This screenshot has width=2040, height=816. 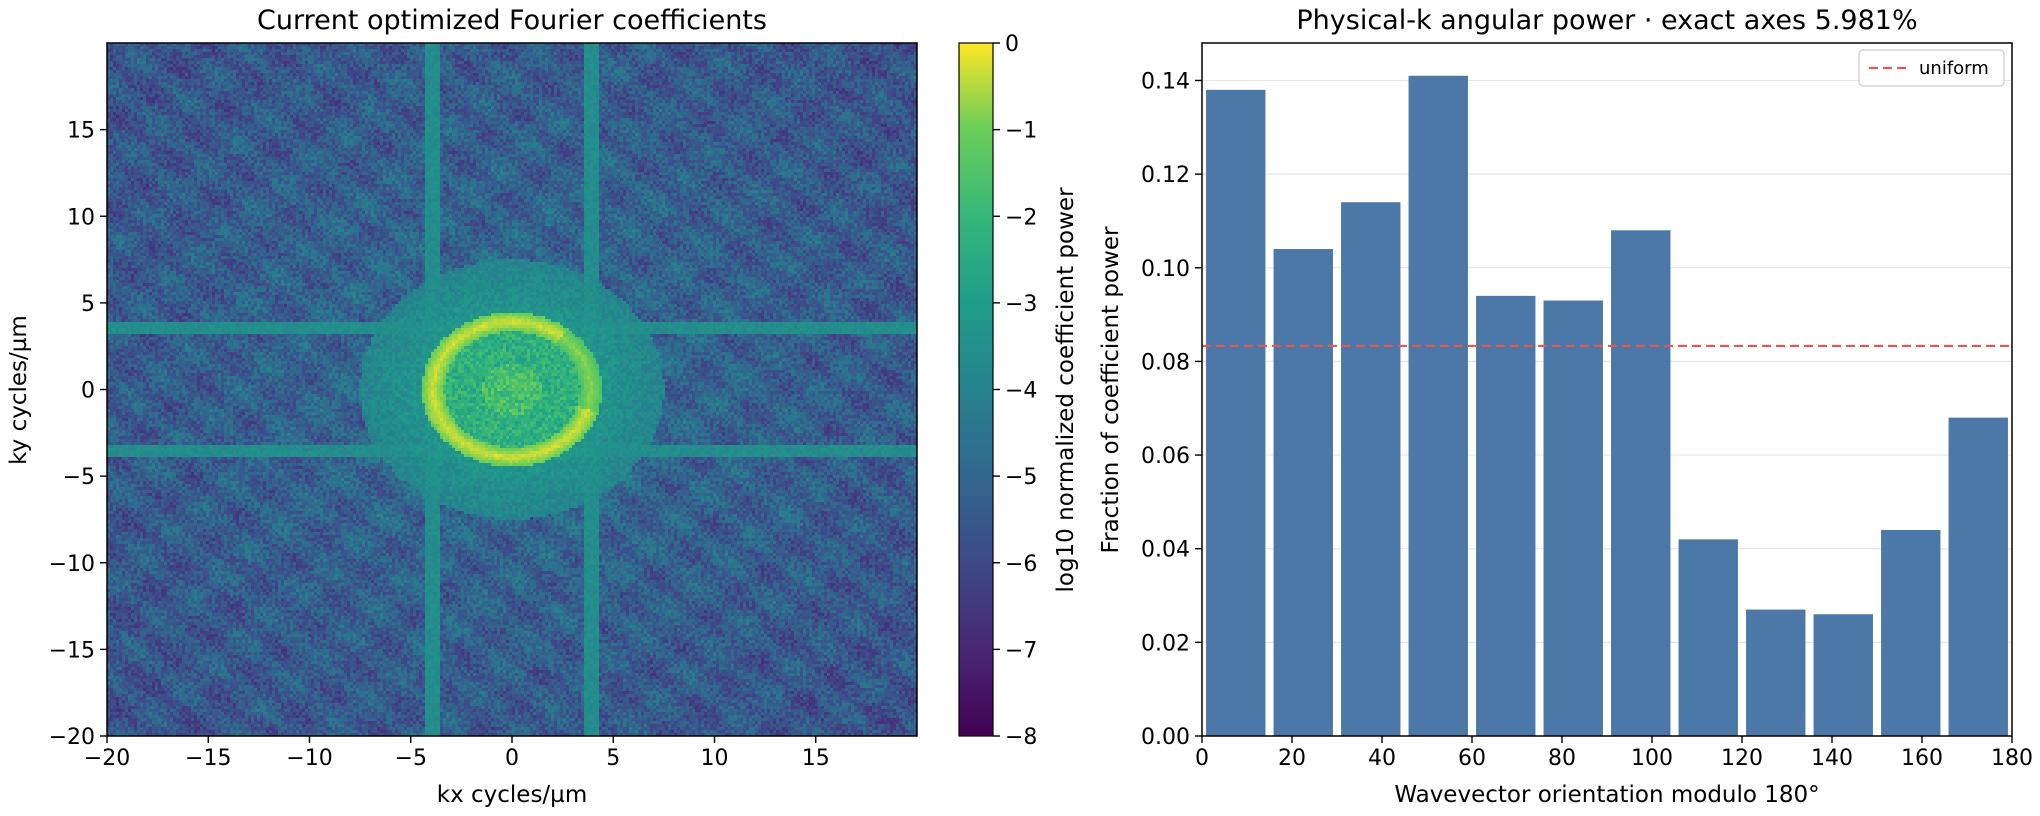 I want to click on heatmap-x-label: kx cycles/µm, so click(x=512, y=795).